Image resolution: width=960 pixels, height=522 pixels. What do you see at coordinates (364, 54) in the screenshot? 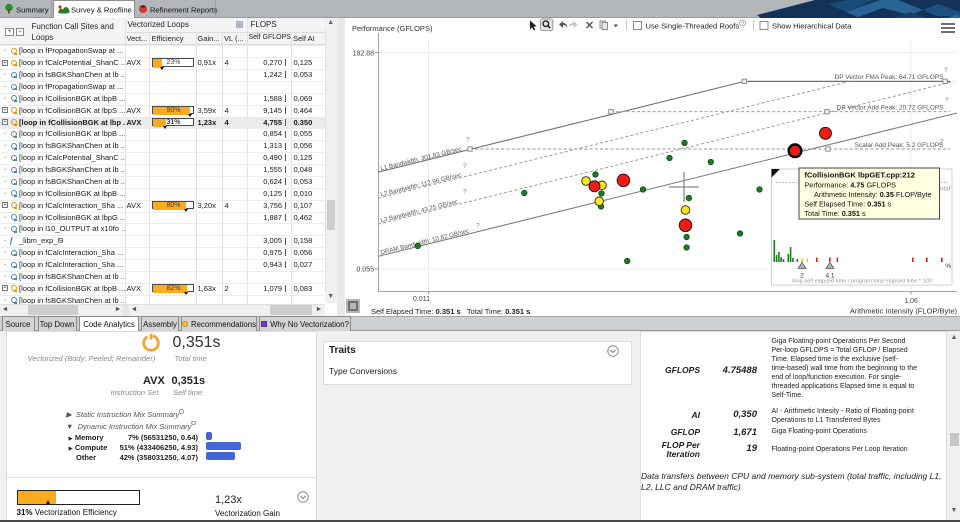
I see `svg-text: 182.88` at bounding box center [364, 54].